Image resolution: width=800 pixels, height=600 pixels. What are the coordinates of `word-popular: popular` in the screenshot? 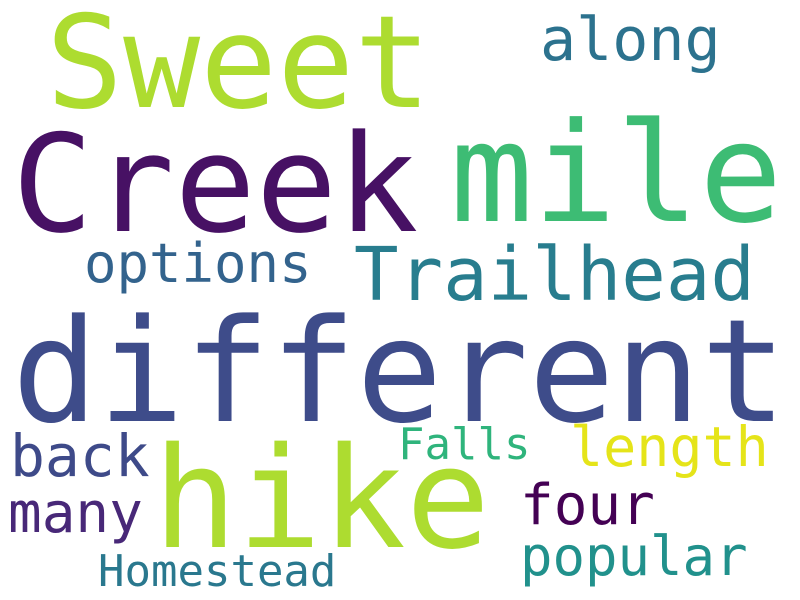 It's located at (634, 556).